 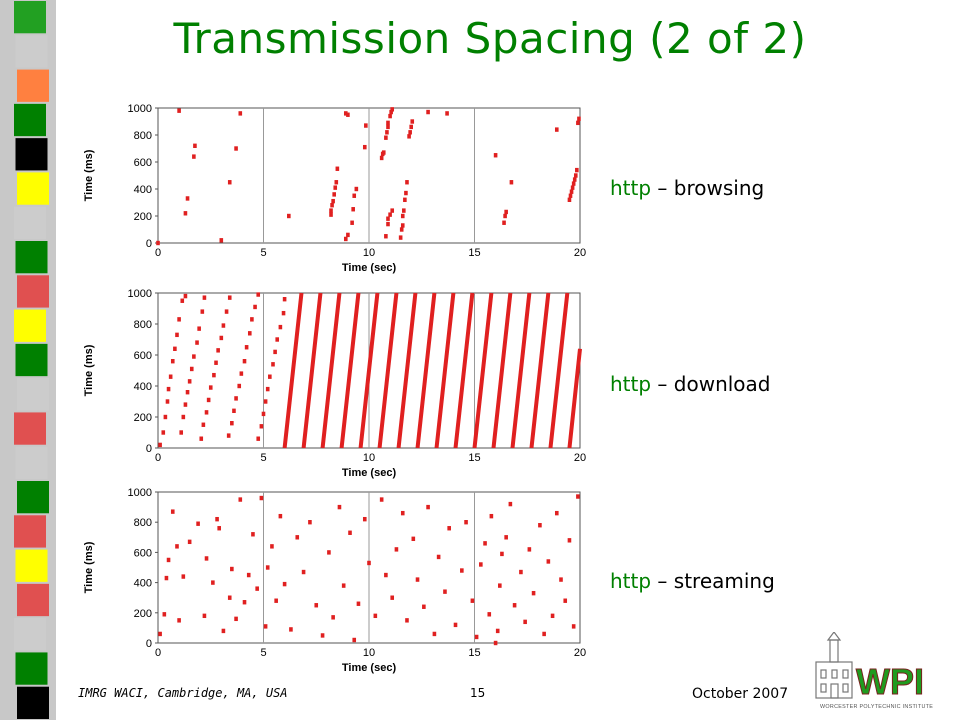 I want to click on y-tick-label: 200, so click(x=143, y=418).